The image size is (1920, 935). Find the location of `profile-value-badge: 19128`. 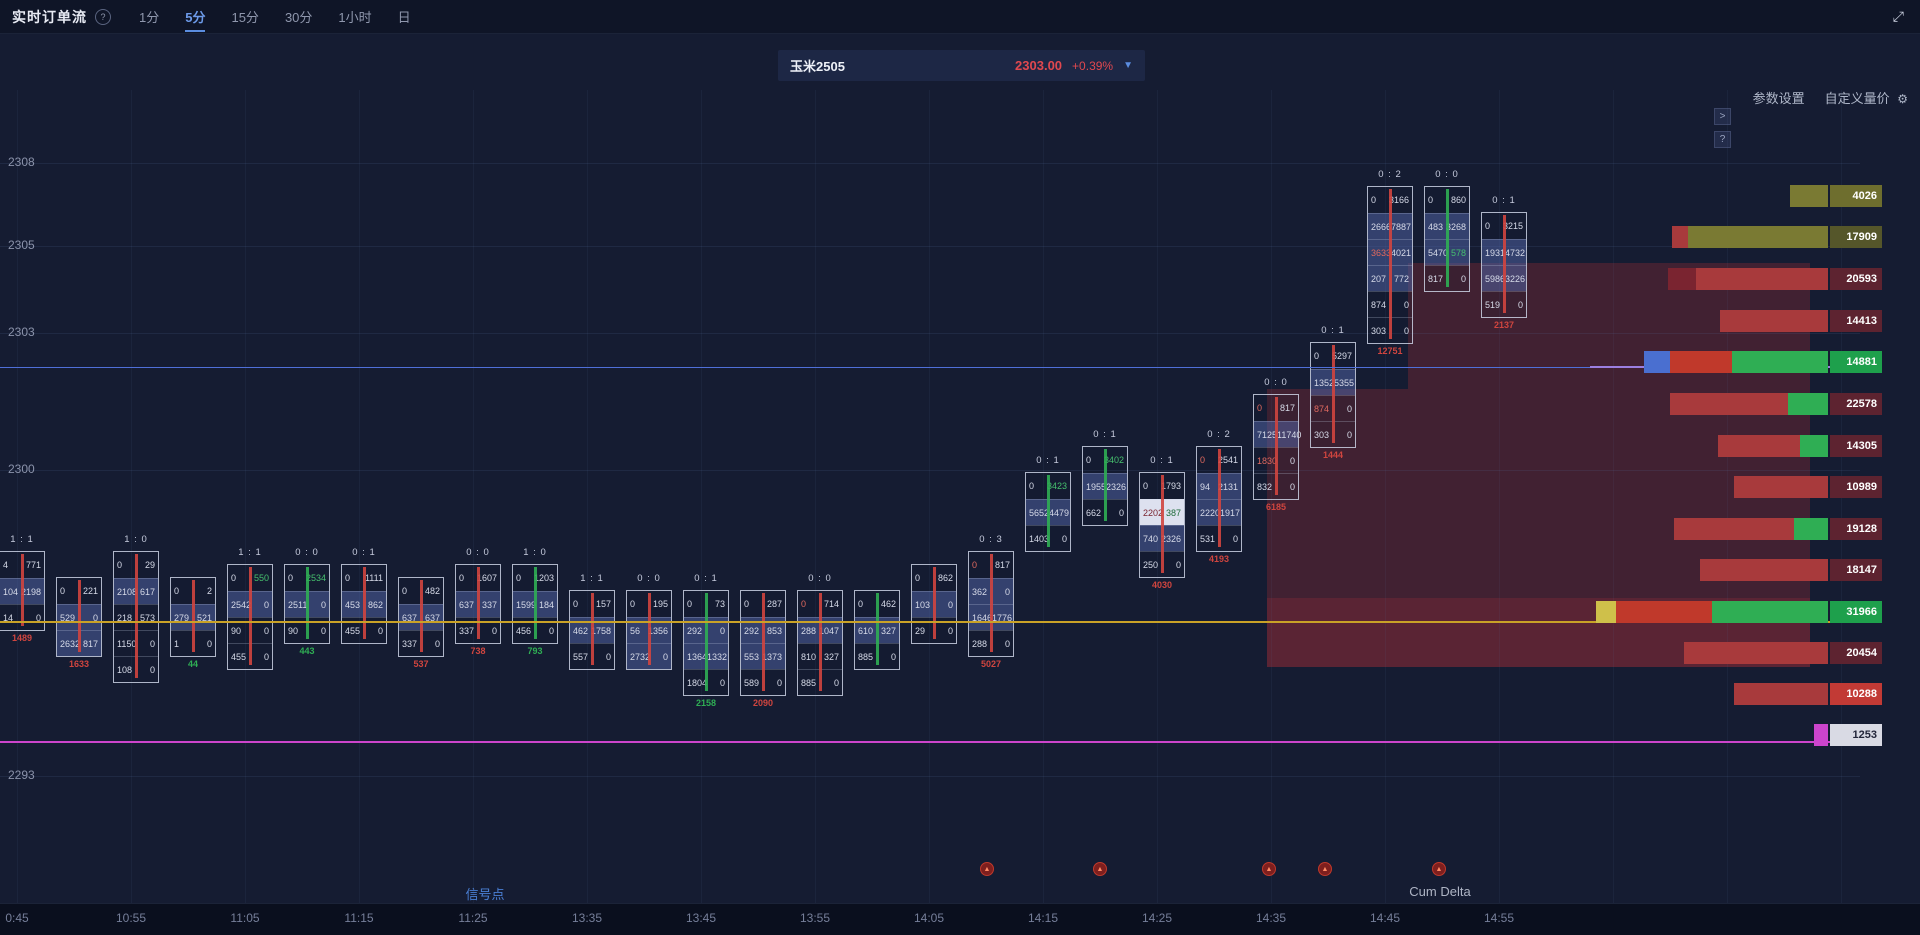

profile-value-badge: 19128 is located at coordinates (1856, 529).